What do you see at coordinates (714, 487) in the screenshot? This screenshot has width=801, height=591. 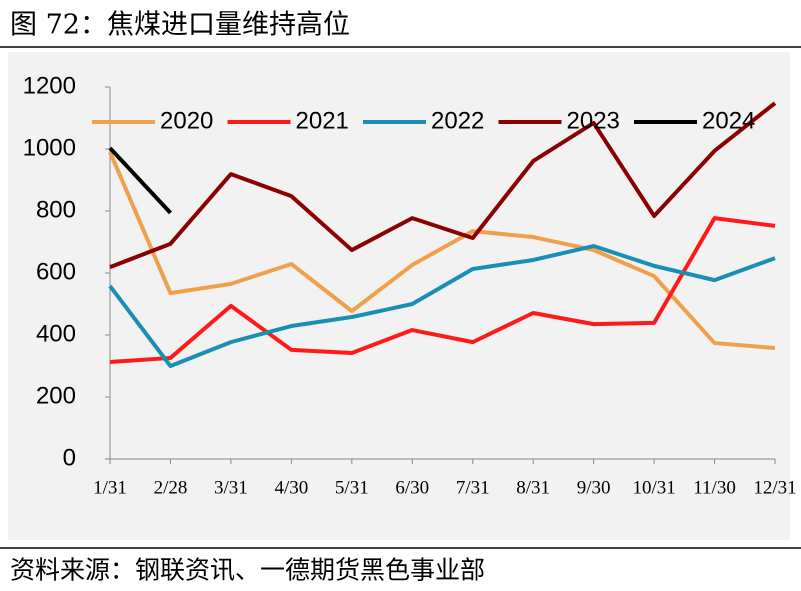 I see `x-tick-label: 11/30` at bounding box center [714, 487].